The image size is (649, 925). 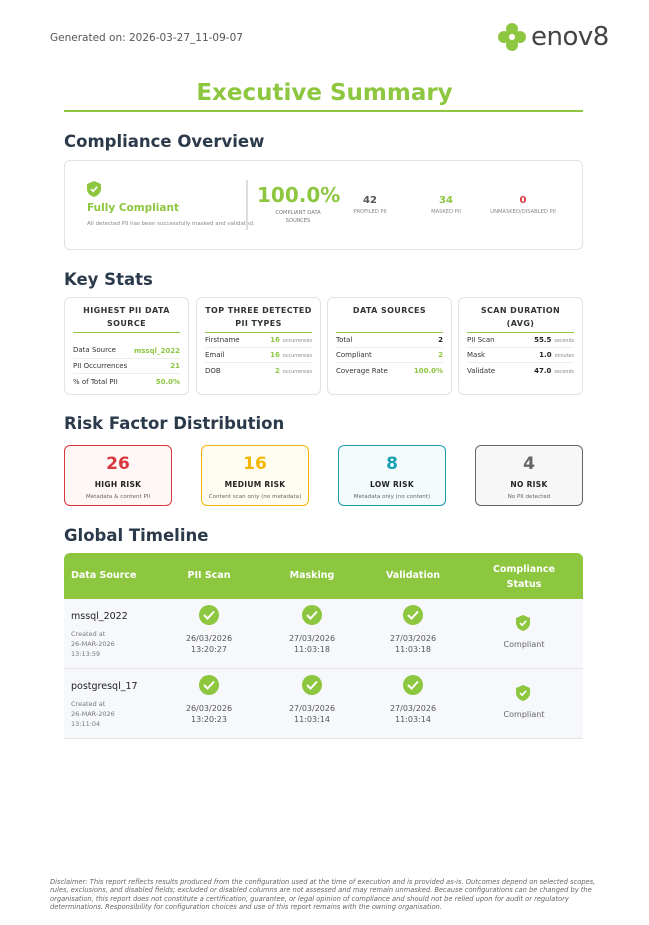 I want to click on row-label: Coverage Rate, so click(x=362, y=371).